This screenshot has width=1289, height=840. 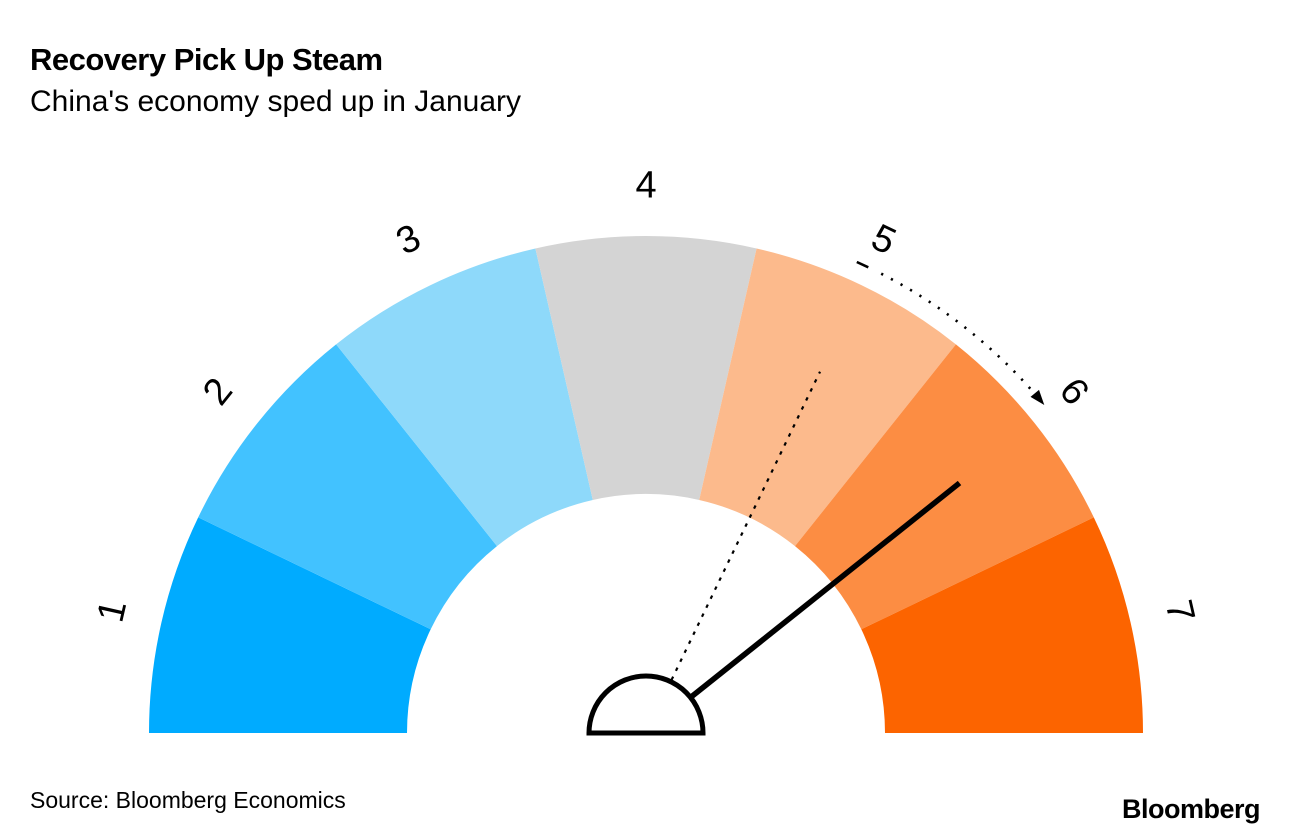 What do you see at coordinates (276, 101) in the screenshot?
I see `chart-subtitle: China's economy sped up in January` at bounding box center [276, 101].